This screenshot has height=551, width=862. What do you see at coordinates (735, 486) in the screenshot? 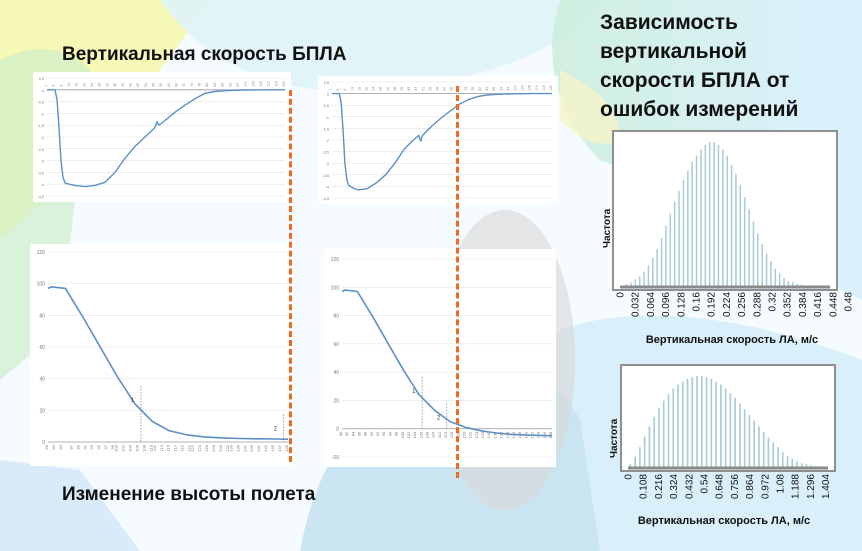
I see `x-tick-label: 0.756` at bounding box center [735, 486].